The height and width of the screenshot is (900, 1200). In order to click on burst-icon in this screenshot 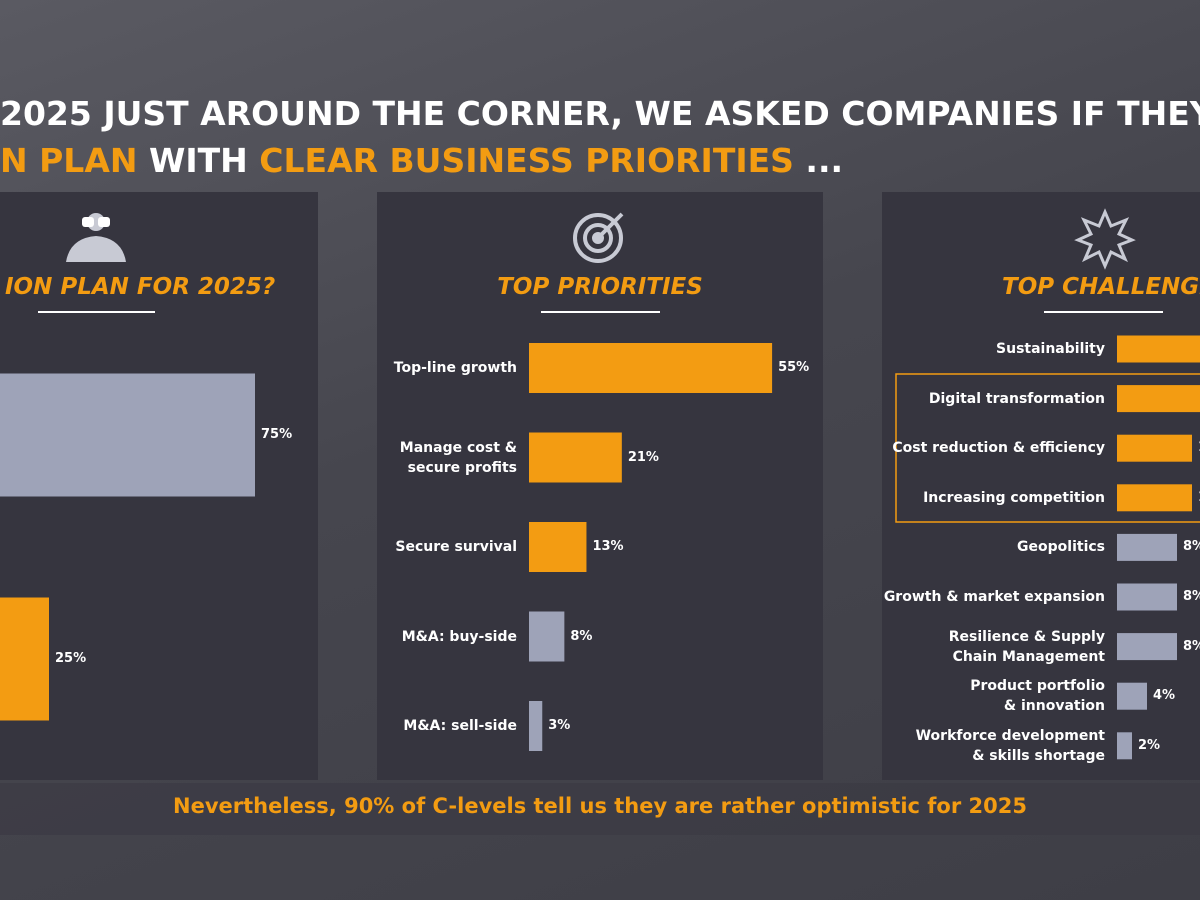, I will do `click(1105, 239)`.